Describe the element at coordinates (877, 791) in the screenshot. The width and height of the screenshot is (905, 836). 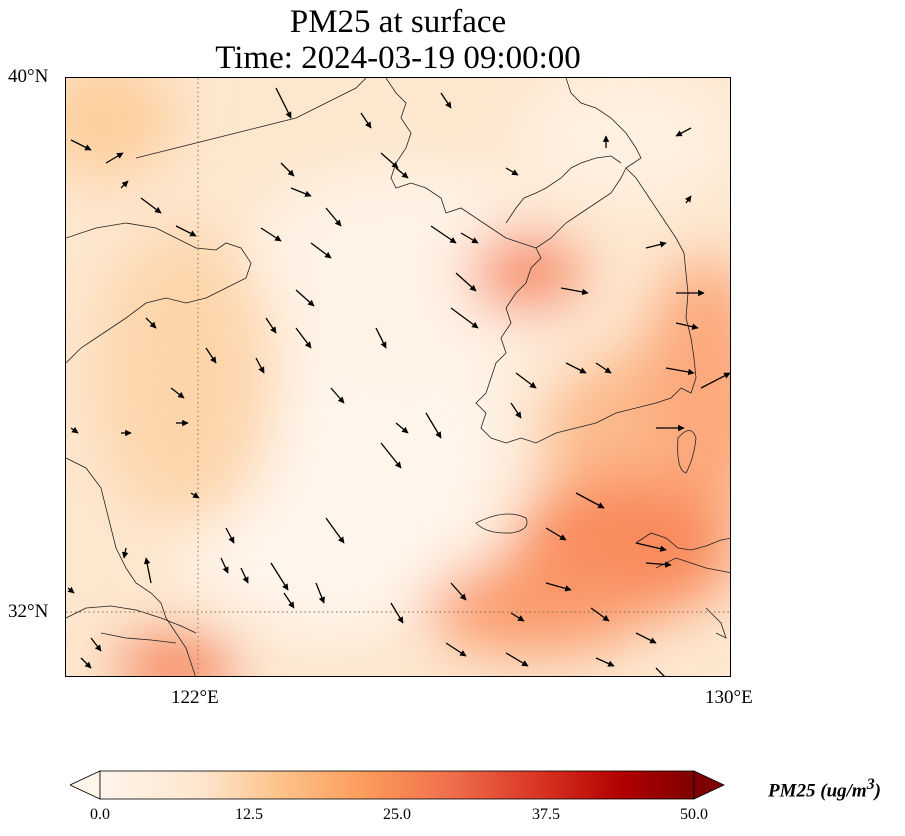
I see `colorbar-label-close: )` at that location.